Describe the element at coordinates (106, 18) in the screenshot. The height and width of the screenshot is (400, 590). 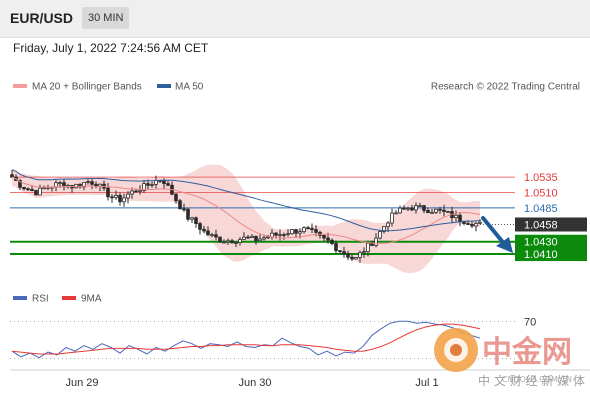
I see `timeframe-button: 30 MIN` at that location.